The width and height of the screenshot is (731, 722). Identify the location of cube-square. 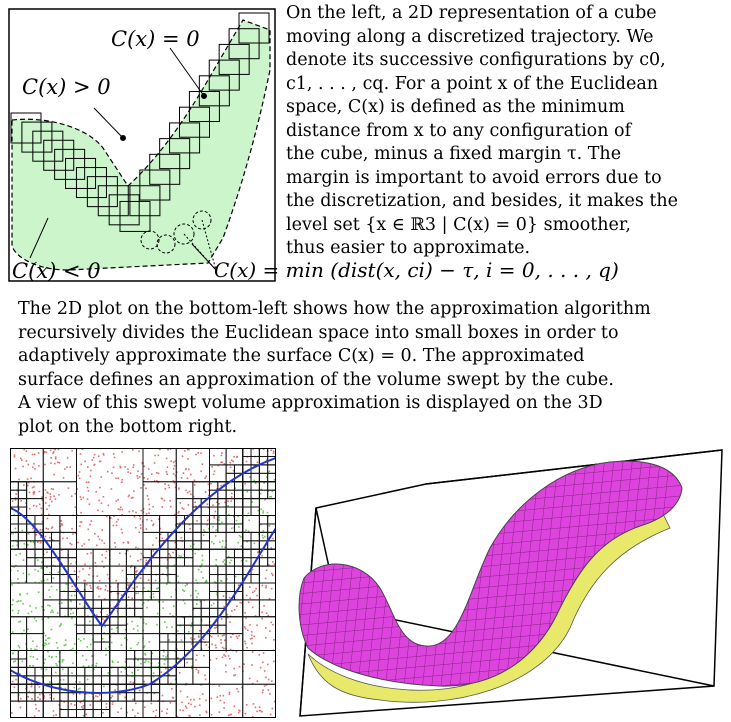
(59, 155).